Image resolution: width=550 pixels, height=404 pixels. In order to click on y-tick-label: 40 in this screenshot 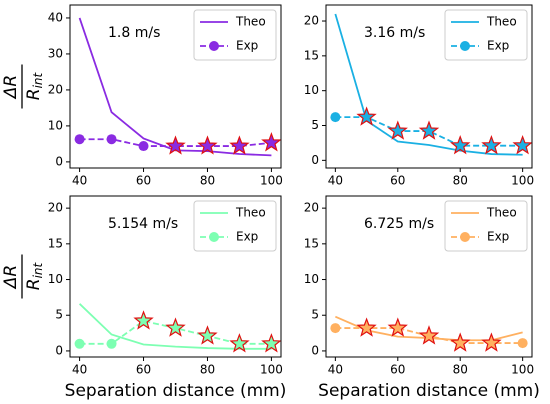, I will do `click(55, 17)`.